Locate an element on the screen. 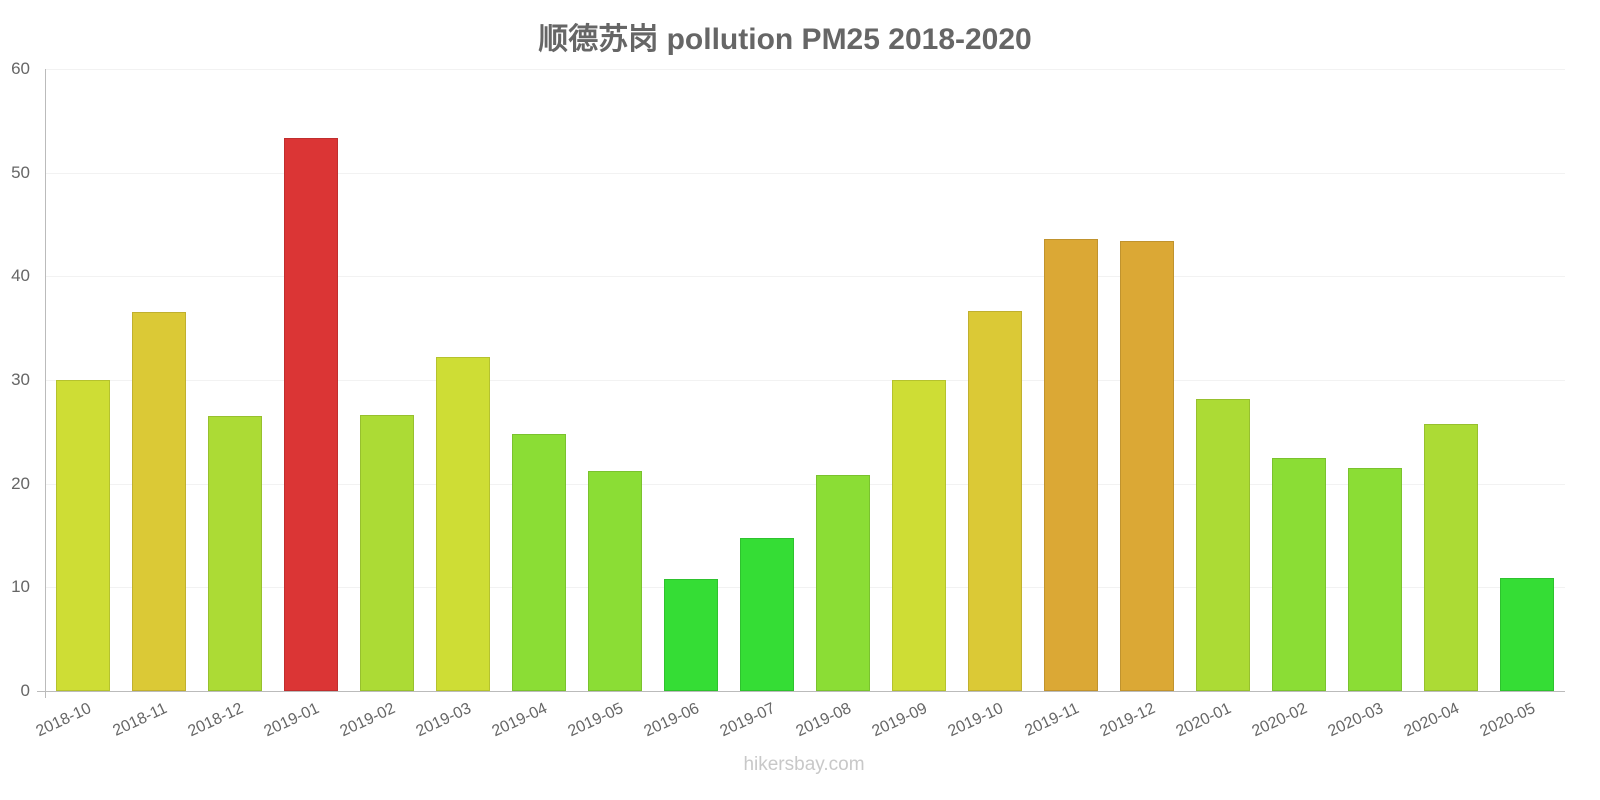 This screenshot has height=800, width=1600. x-tick-label: 2019-09 is located at coordinates (900, 720).